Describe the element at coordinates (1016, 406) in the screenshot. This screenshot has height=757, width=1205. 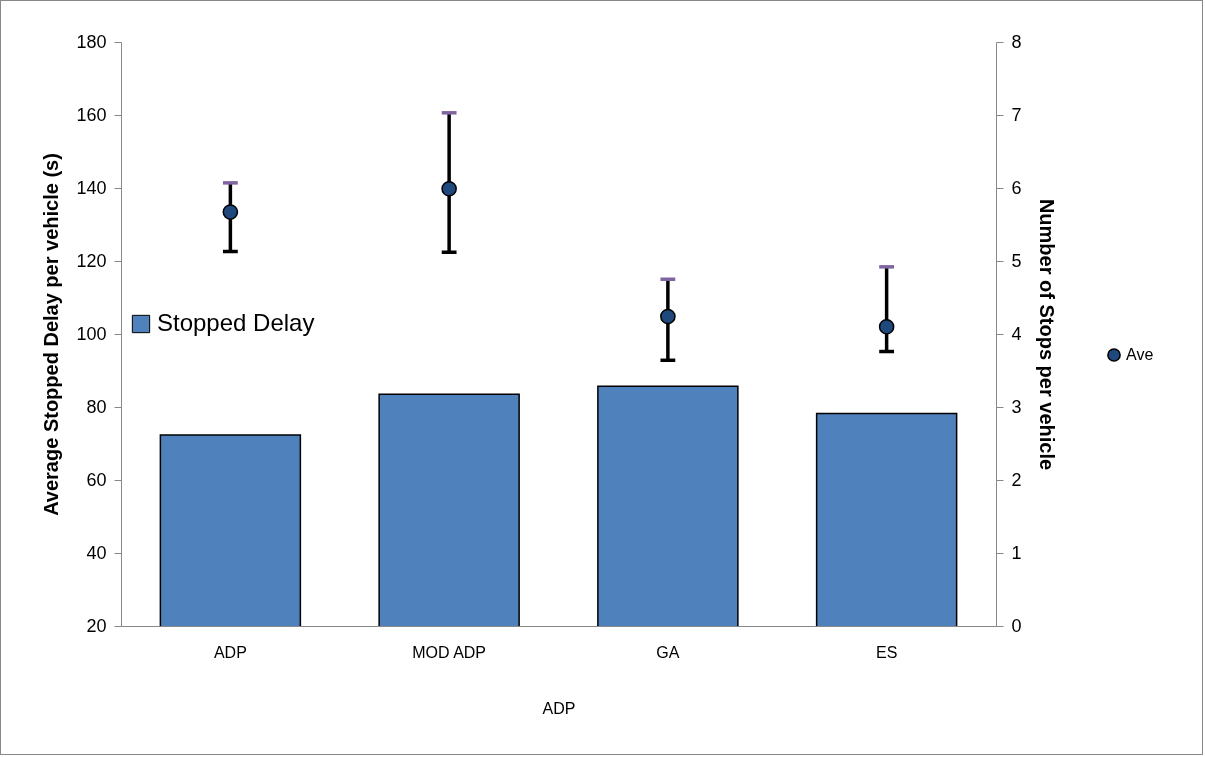
I see `y2-tick-label: 3` at that location.